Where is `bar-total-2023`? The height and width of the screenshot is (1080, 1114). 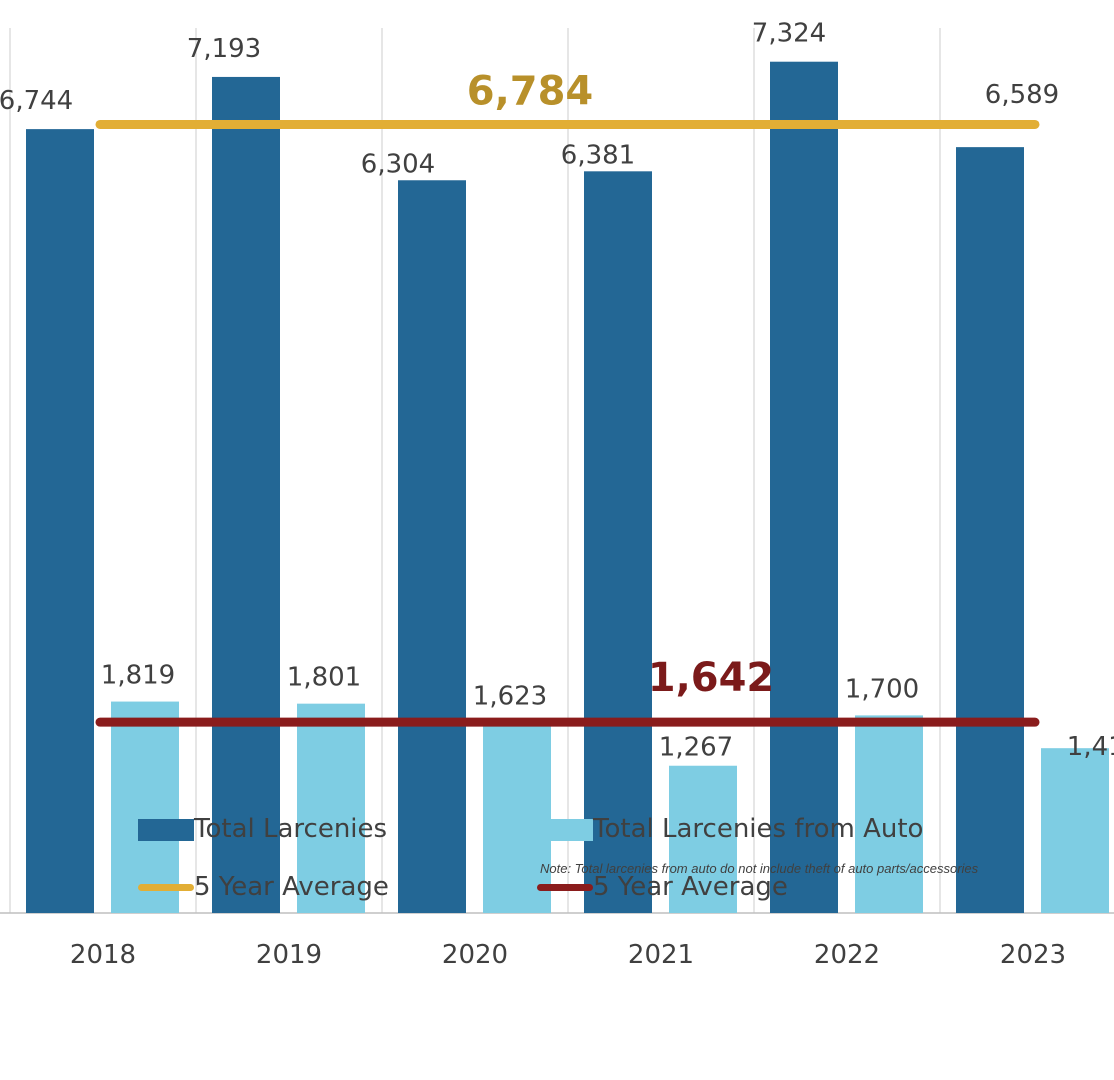
bar-total-2023 is located at coordinates (990, 530).